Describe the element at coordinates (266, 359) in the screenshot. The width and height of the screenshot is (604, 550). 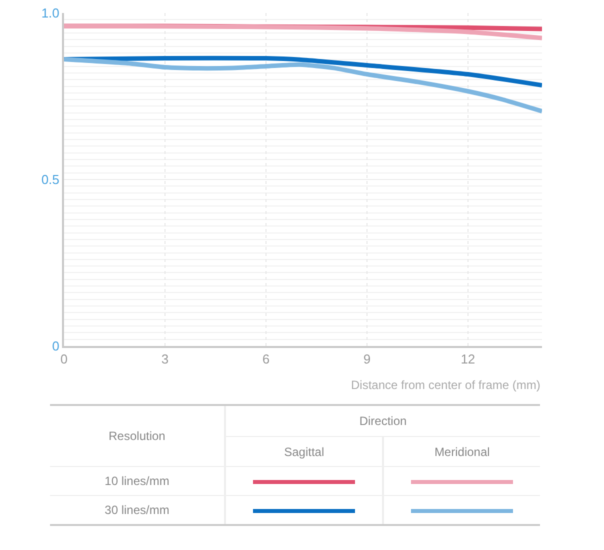
I see `x-tick-label: 6` at that location.